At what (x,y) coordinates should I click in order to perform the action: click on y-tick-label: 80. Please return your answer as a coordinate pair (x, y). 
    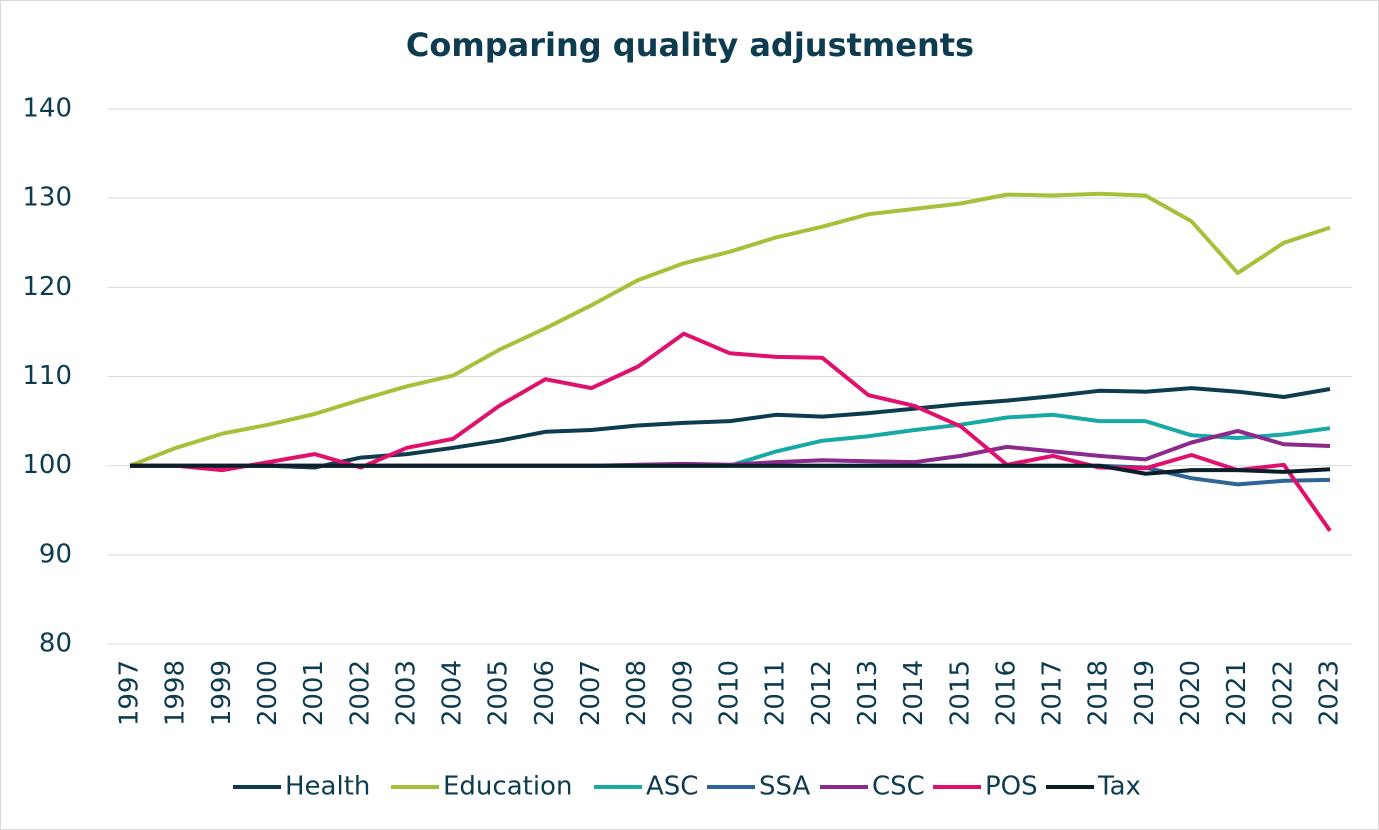
    Looking at the image, I should click on (55, 644).